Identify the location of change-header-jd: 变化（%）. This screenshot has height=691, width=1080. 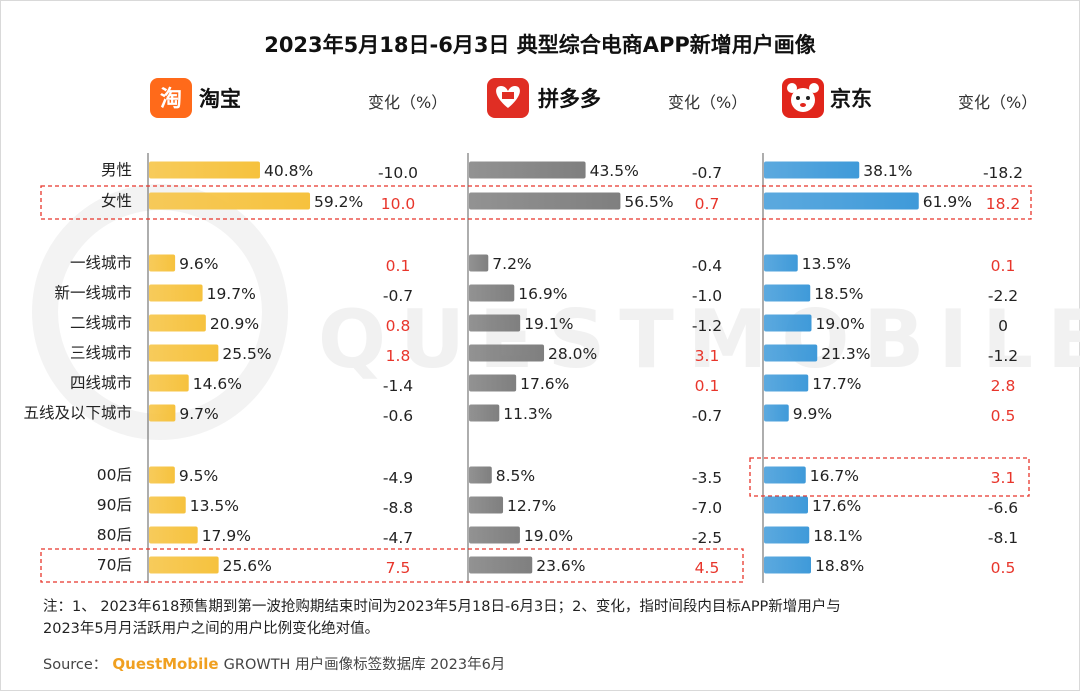
(997, 102).